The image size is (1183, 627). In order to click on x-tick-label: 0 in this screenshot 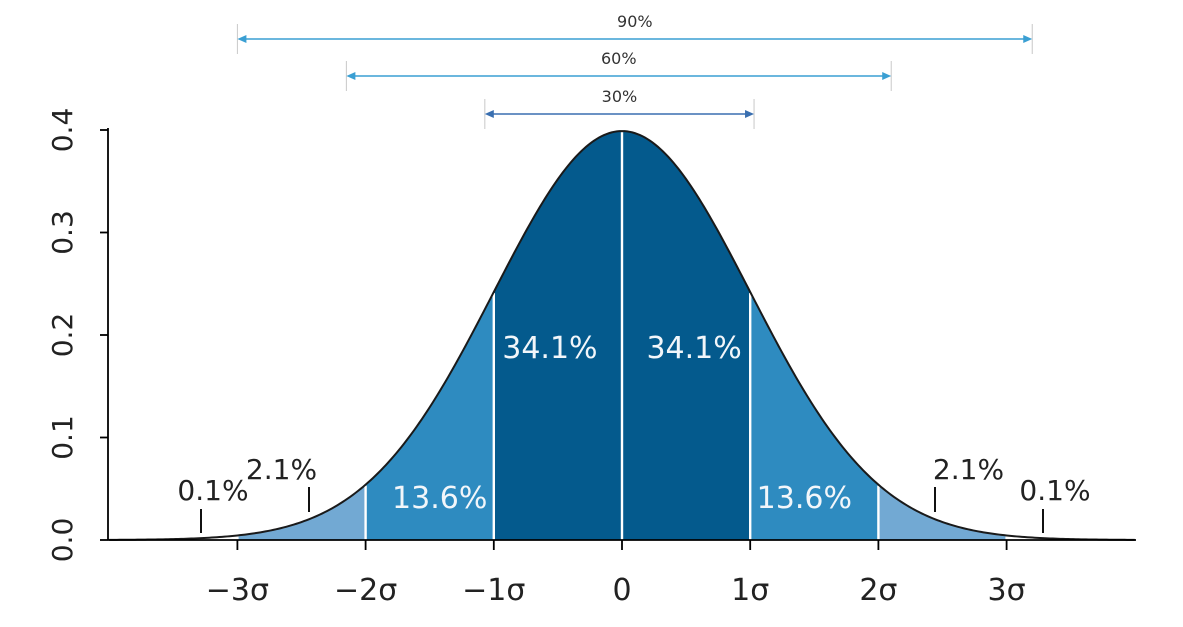, I will do `click(621, 590)`.